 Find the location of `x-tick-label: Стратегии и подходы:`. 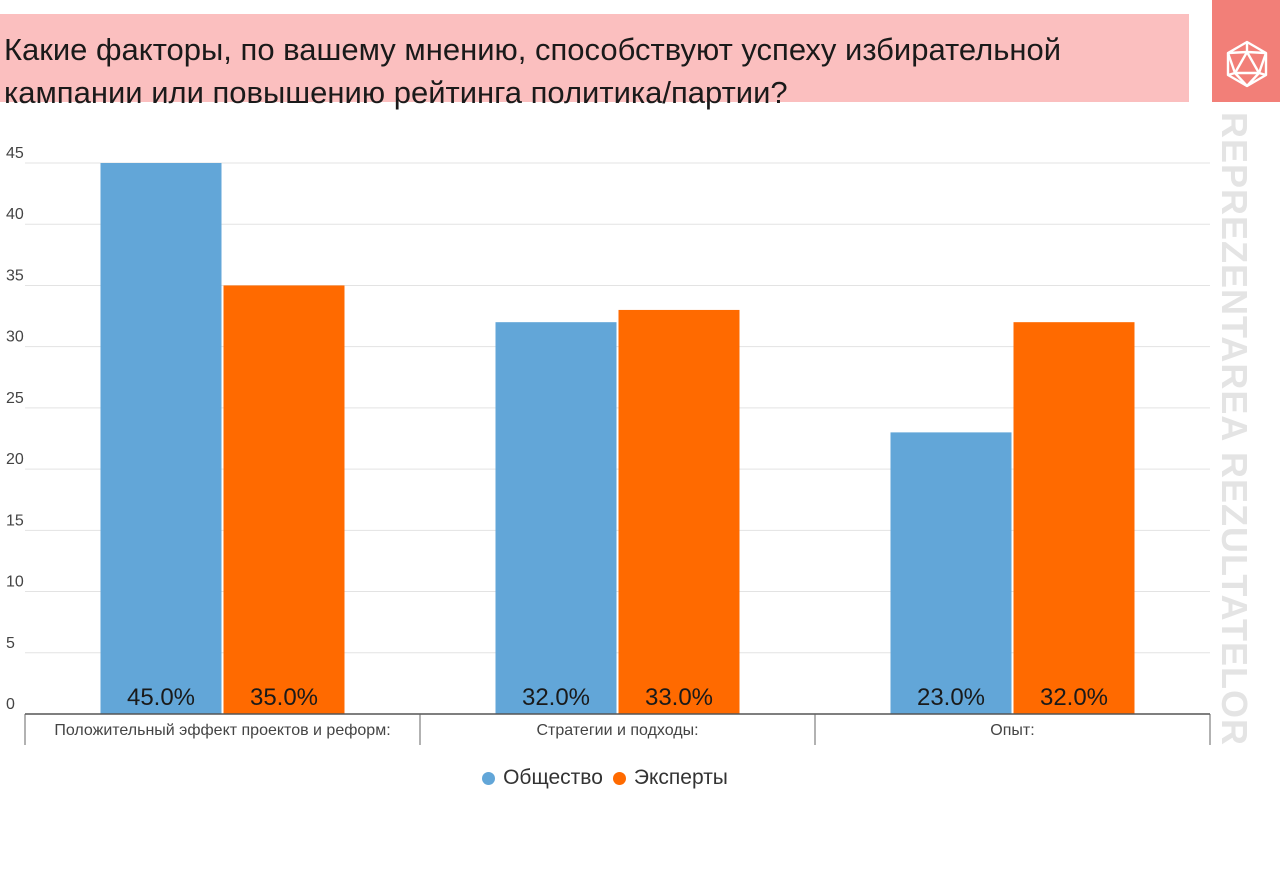

x-tick-label: Стратегии и подходы: is located at coordinates (617, 730).